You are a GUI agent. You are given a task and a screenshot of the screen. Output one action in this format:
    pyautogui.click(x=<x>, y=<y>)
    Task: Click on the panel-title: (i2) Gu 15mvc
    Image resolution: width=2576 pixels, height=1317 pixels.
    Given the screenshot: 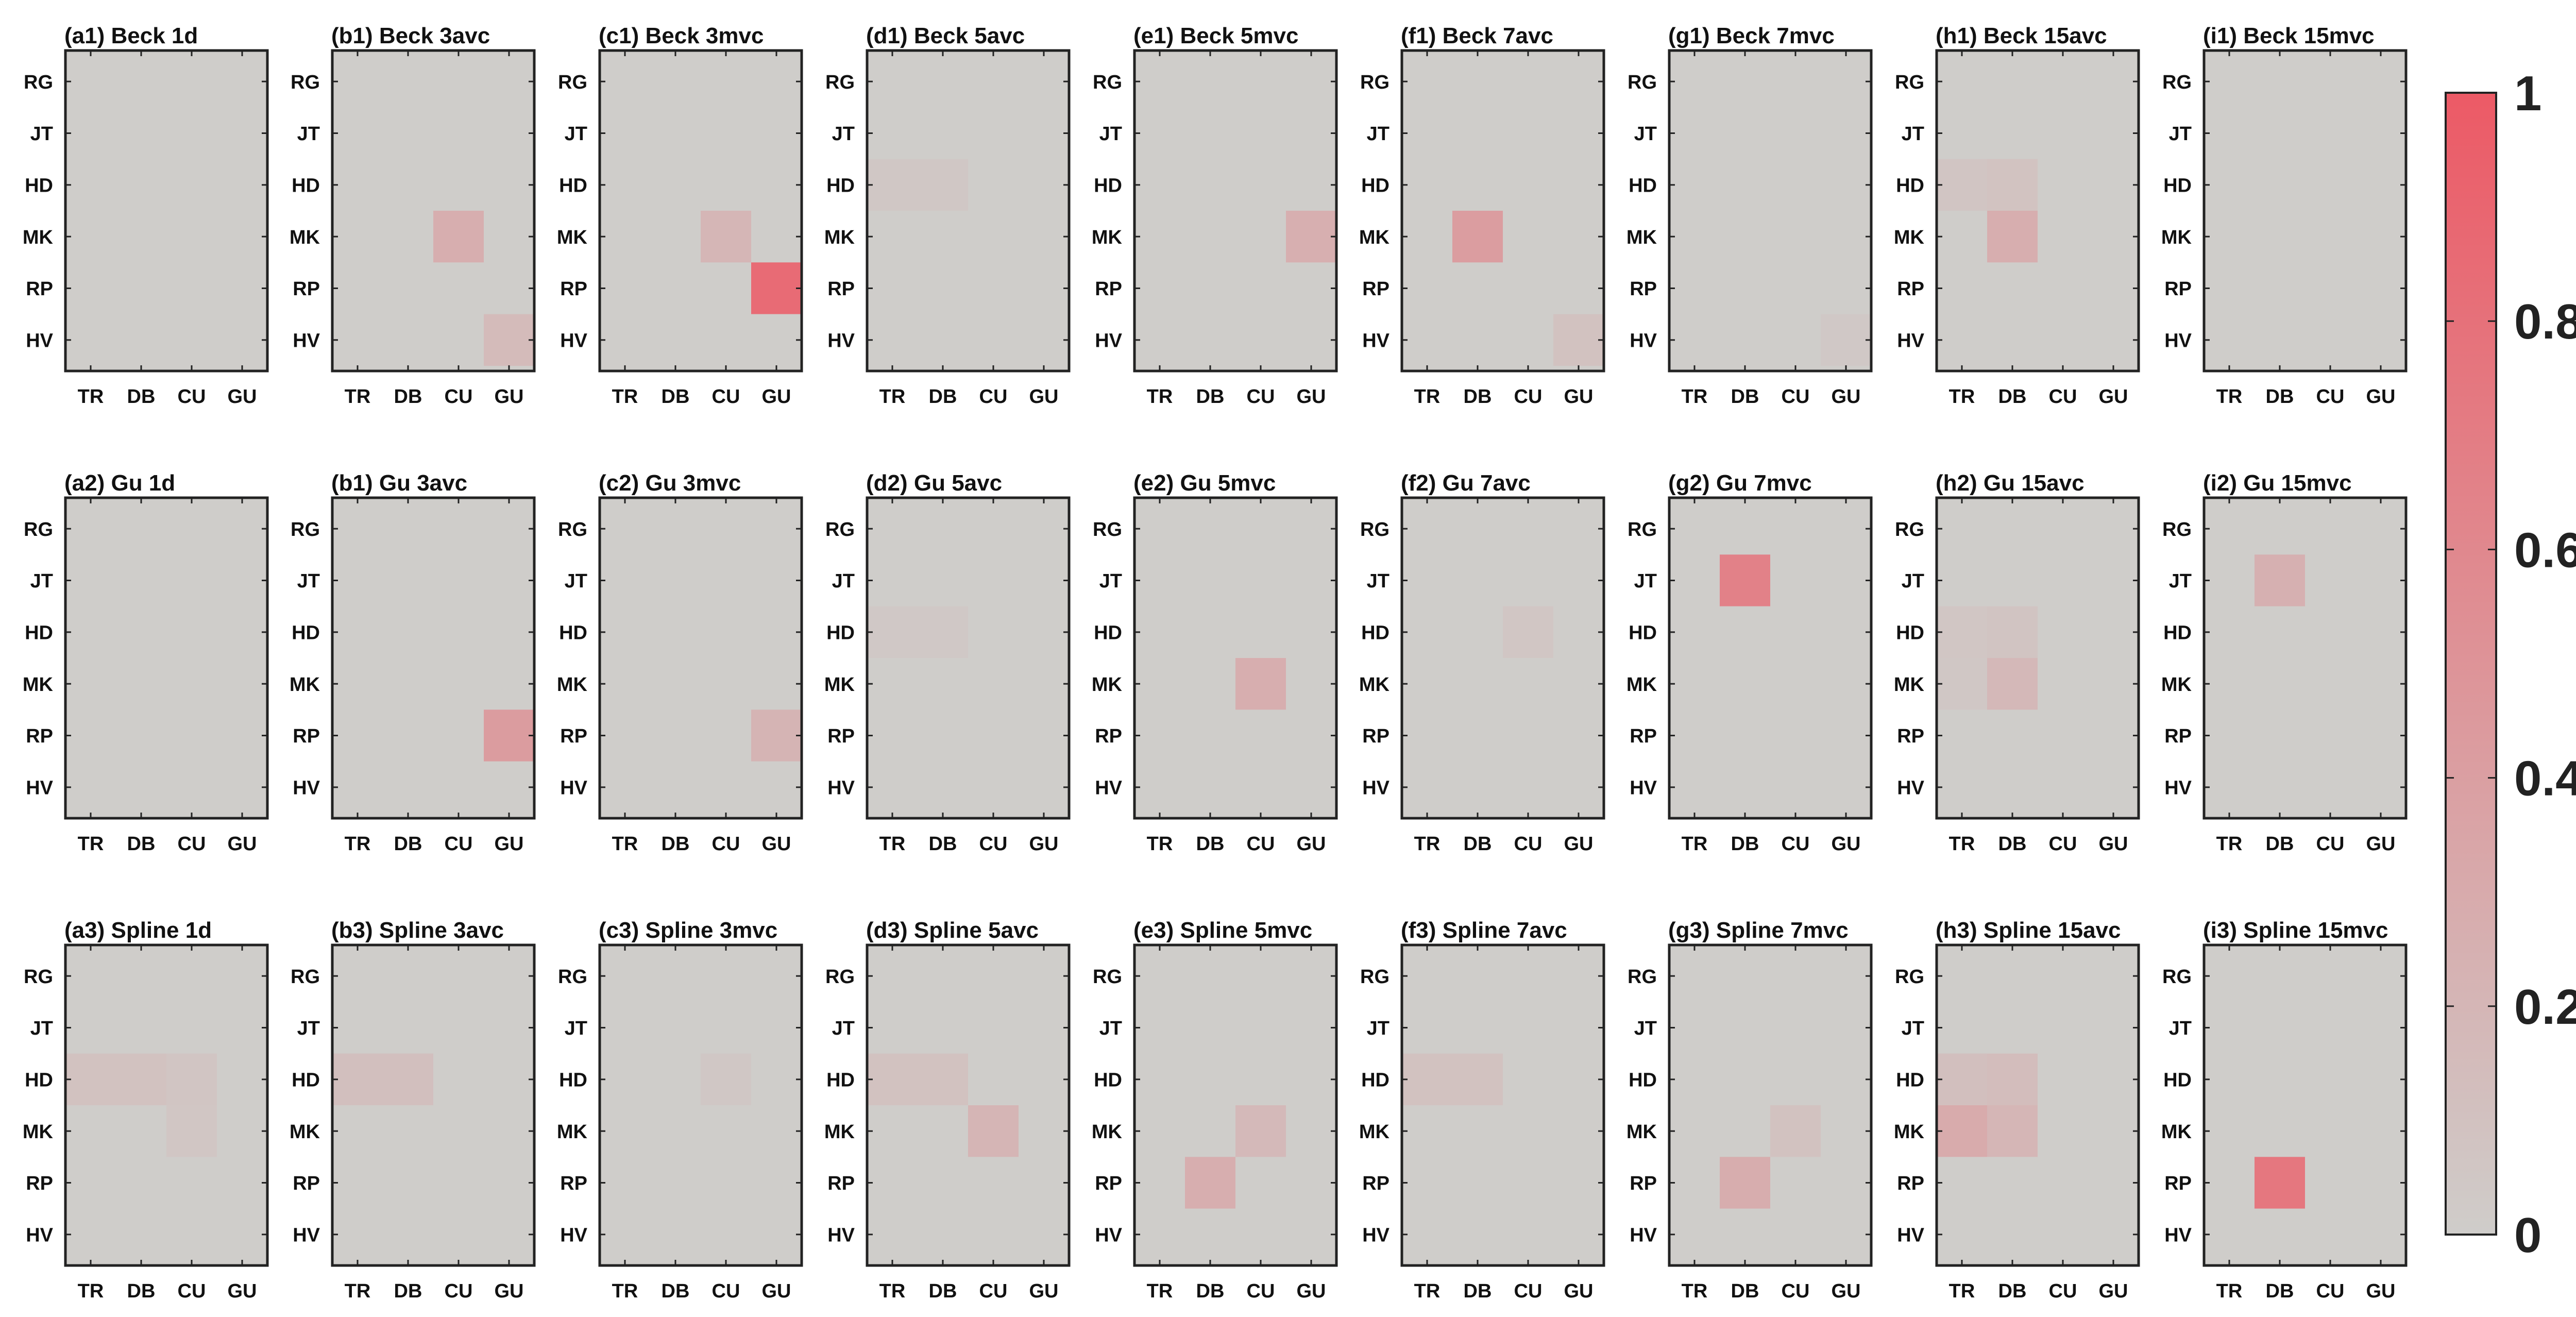 What is the action you would take?
    pyautogui.click(x=2277, y=483)
    